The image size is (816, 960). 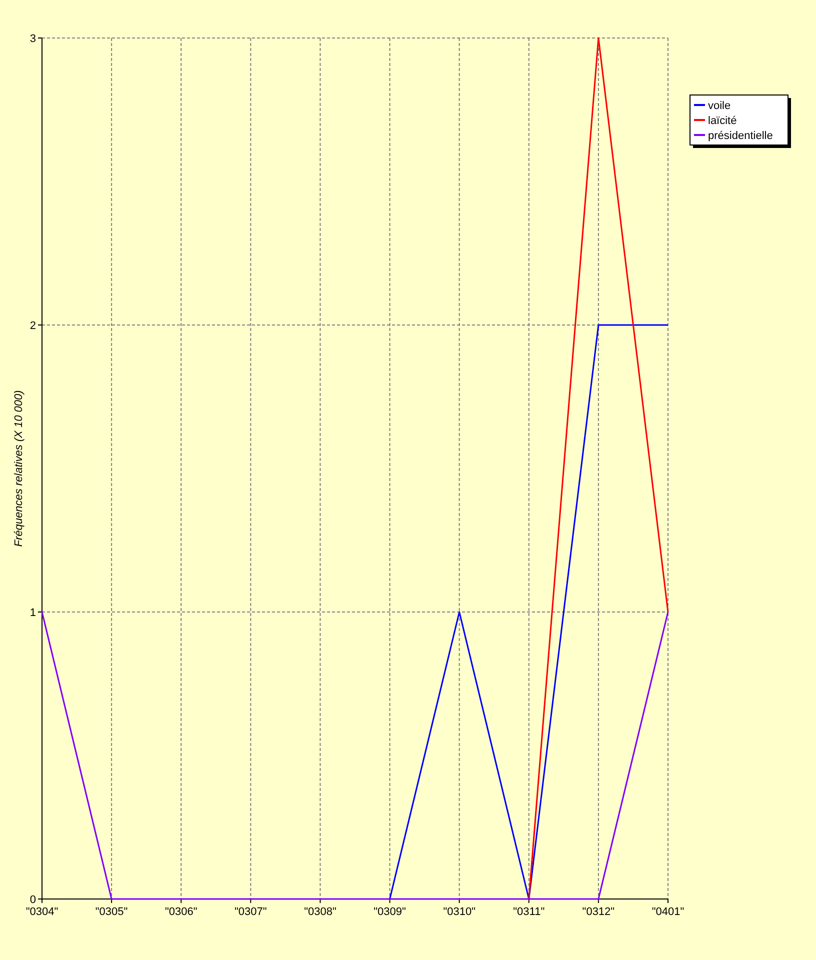 What do you see at coordinates (33, 326) in the screenshot?
I see `y-tick-label: 2` at bounding box center [33, 326].